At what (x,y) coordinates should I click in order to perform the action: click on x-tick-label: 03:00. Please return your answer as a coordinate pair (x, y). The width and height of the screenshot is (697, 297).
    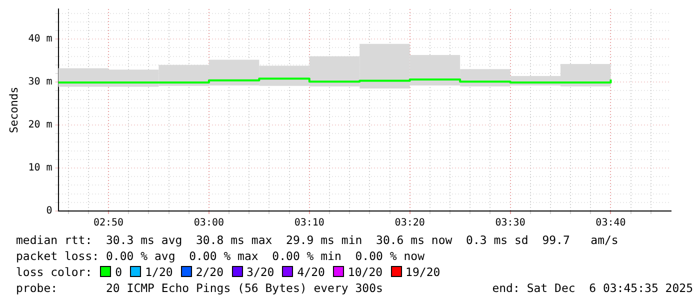
    Looking at the image, I should click on (209, 223).